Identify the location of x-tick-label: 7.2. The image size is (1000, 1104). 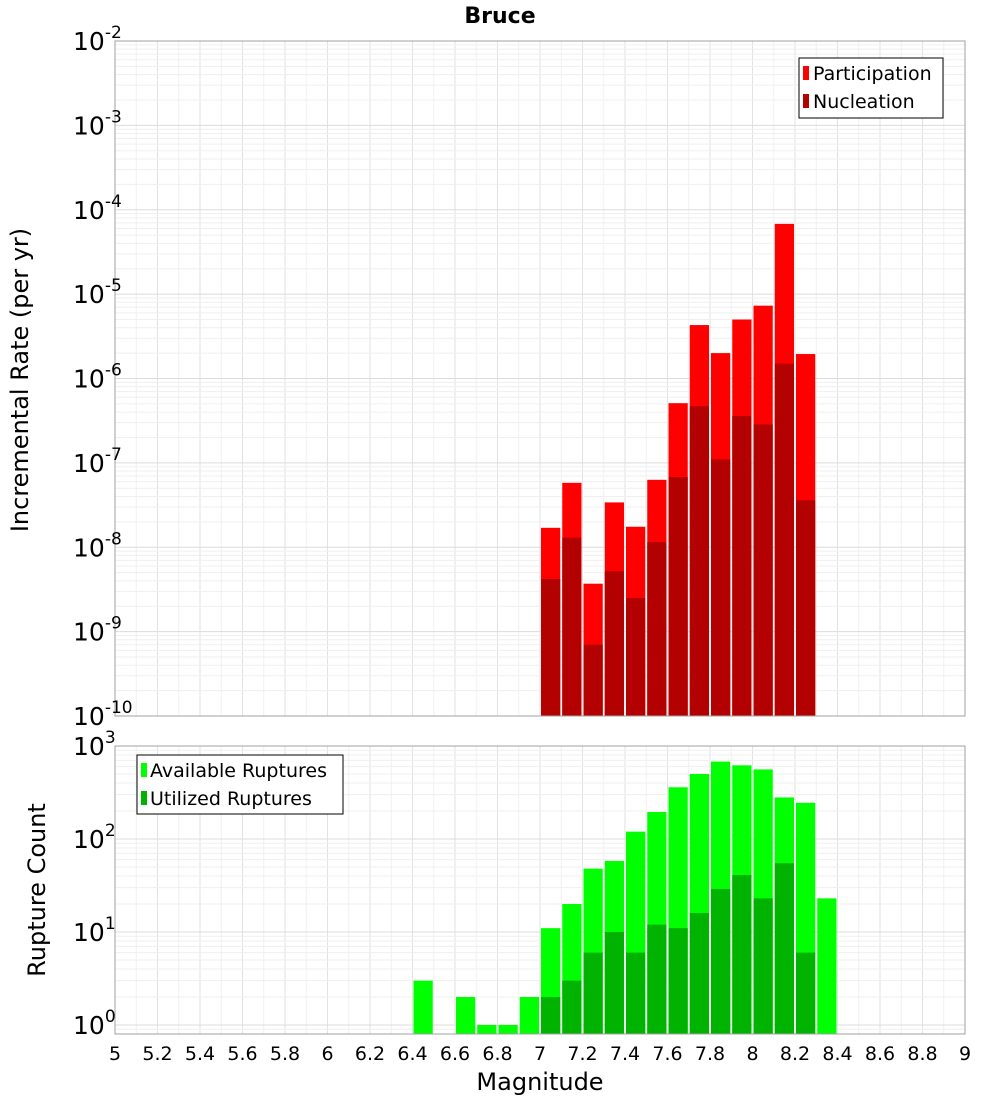
(582, 1054).